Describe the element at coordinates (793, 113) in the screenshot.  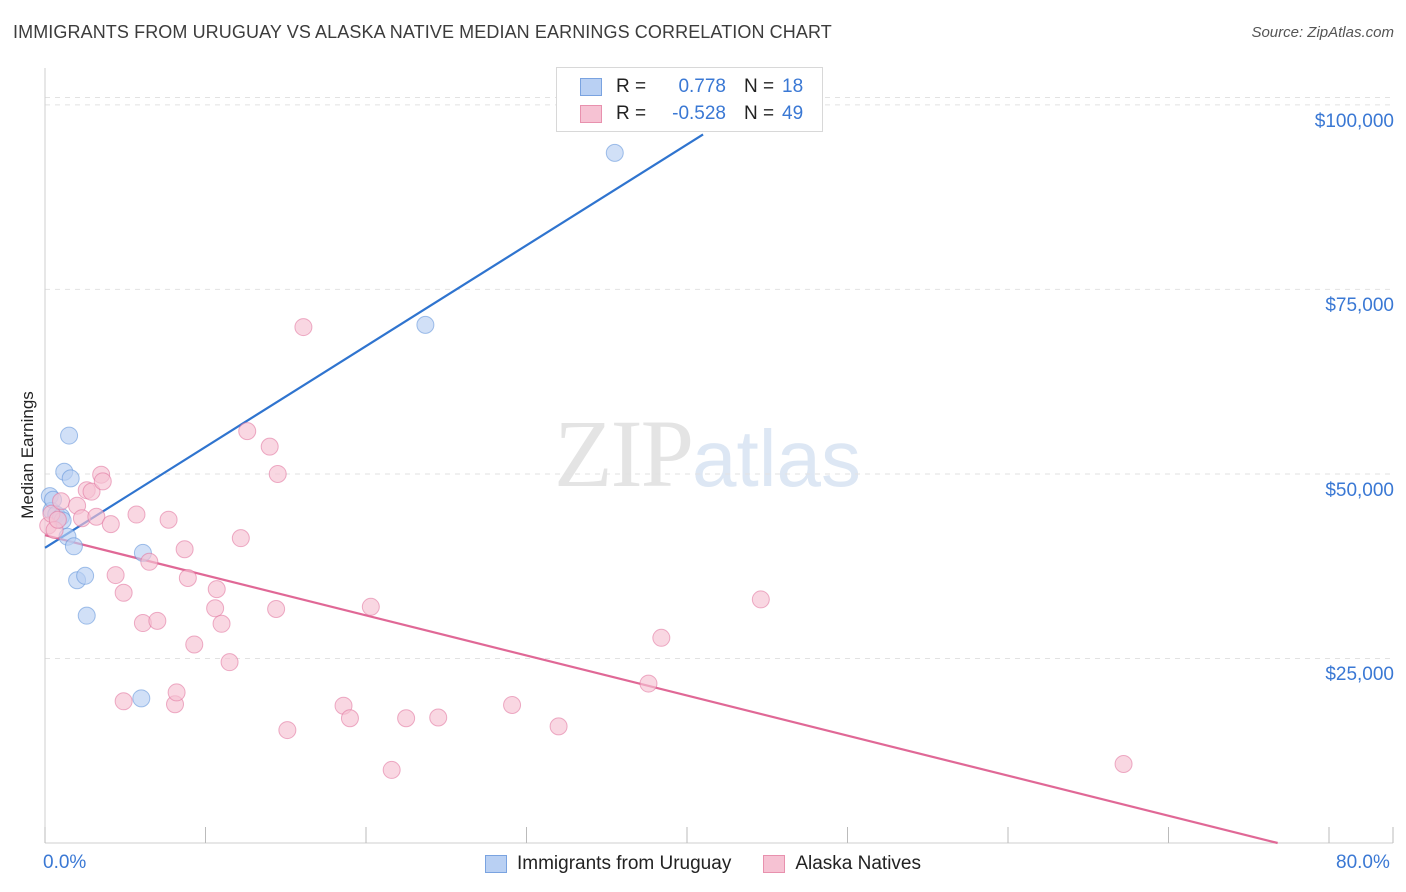
I see `legend-n-value: 49` at that location.